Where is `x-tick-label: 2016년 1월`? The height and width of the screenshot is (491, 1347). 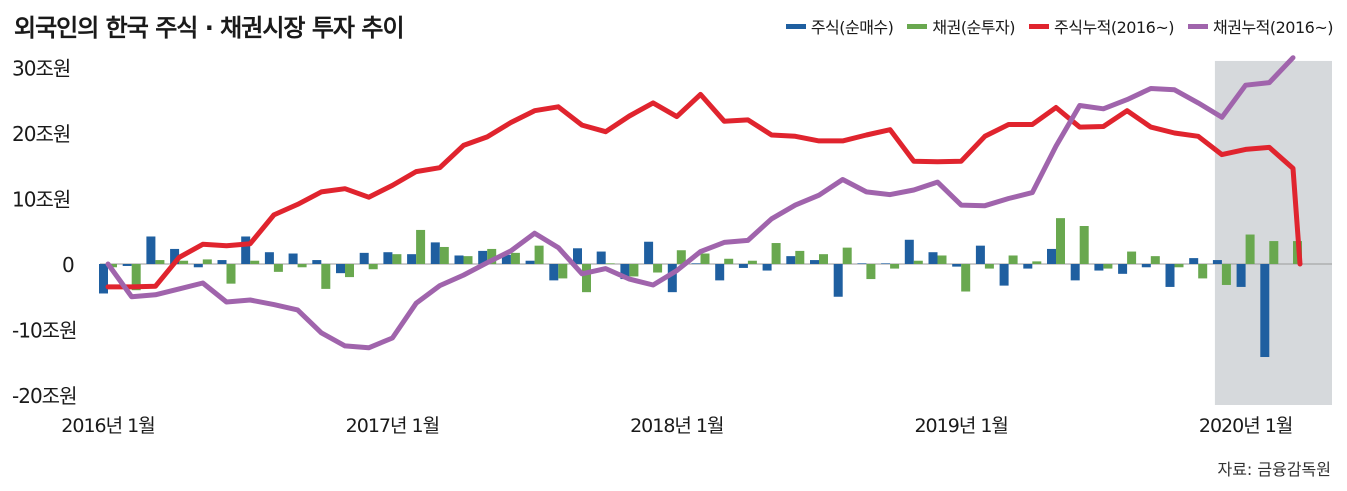
x-tick-label: 2016년 1월 is located at coordinates (107, 426).